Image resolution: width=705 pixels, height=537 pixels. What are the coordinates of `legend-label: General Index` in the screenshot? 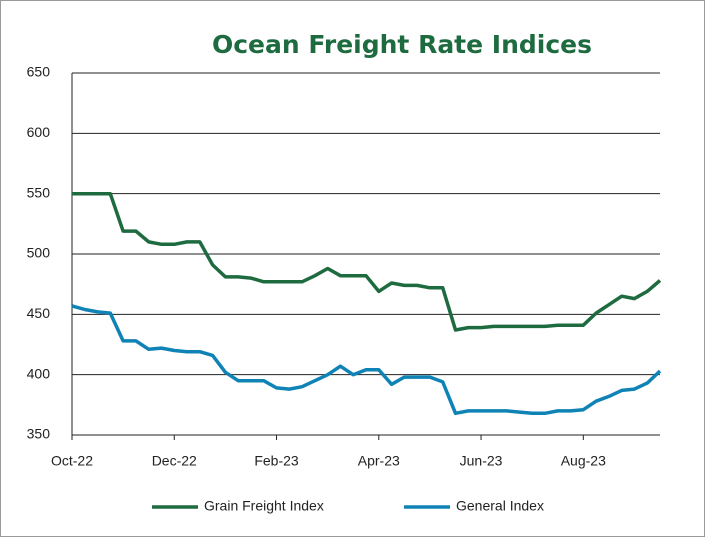 It's located at (500, 506).